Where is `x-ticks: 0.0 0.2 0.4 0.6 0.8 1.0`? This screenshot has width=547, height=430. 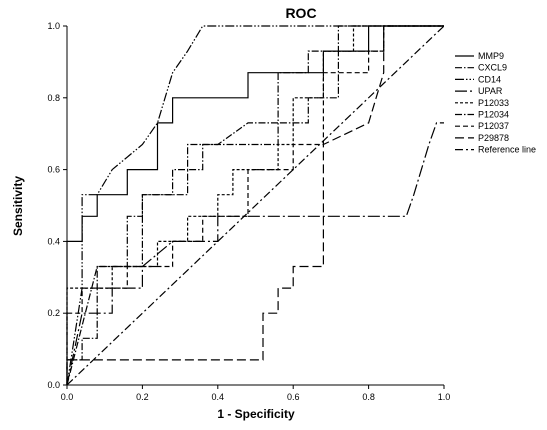 x-ticks: 0.0 0.2 0.4 0.6 0.8 1.0 is located at coordinates (256, 393).